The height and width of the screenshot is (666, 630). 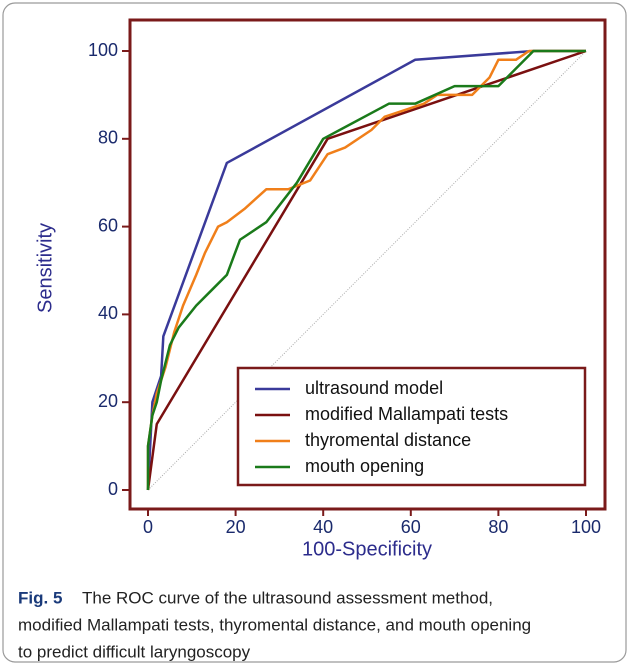 What do you see at coordinates (586, 527) in the screenshot?
I see `x-tick-label: 100` at bounding box center [586, 527].